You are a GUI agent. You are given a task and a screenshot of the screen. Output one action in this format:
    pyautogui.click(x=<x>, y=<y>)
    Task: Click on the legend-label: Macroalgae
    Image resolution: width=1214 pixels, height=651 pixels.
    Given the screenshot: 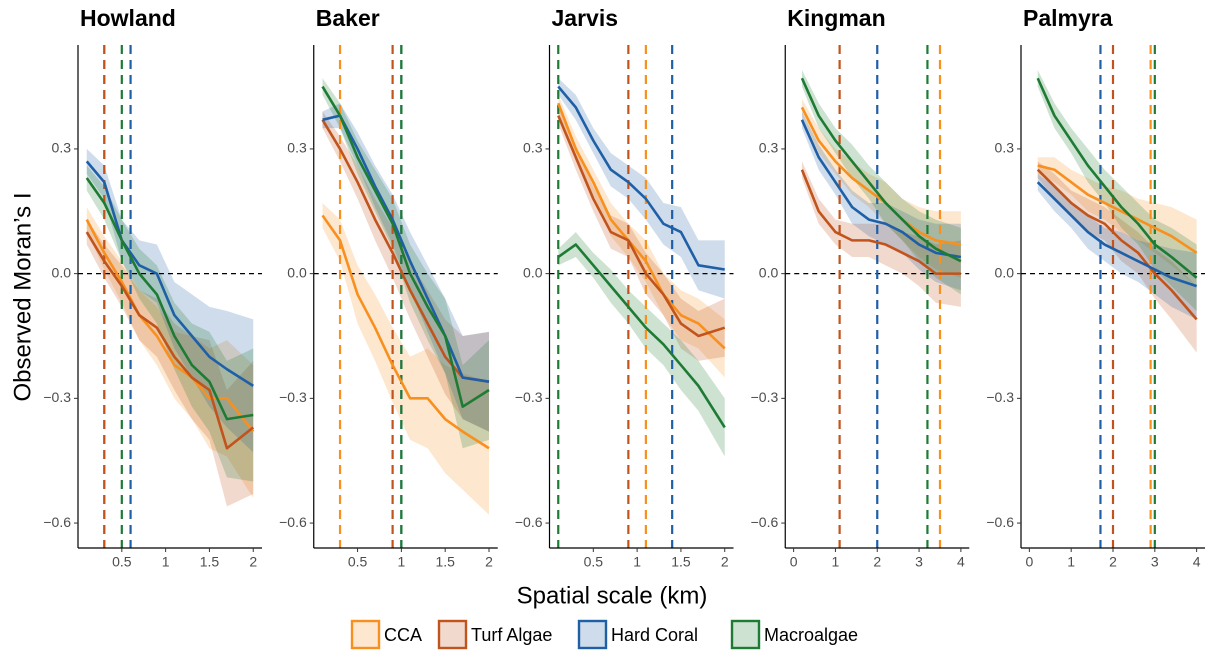 What is the action you would take?
    pyautogui.click(x=811, y=635)
    